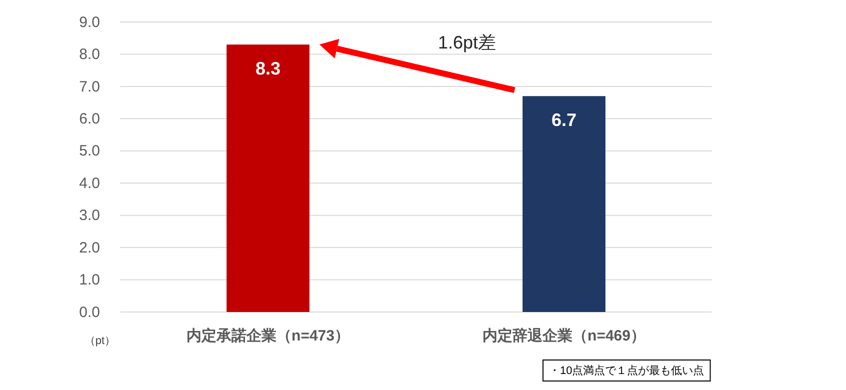 Image resolution: width=846 pixels, height=390 pixels. What do you see at coordinates (89, 22) in the screenshot?
I see `y-tick-label: 9.0` at bounding box center [89, 22].